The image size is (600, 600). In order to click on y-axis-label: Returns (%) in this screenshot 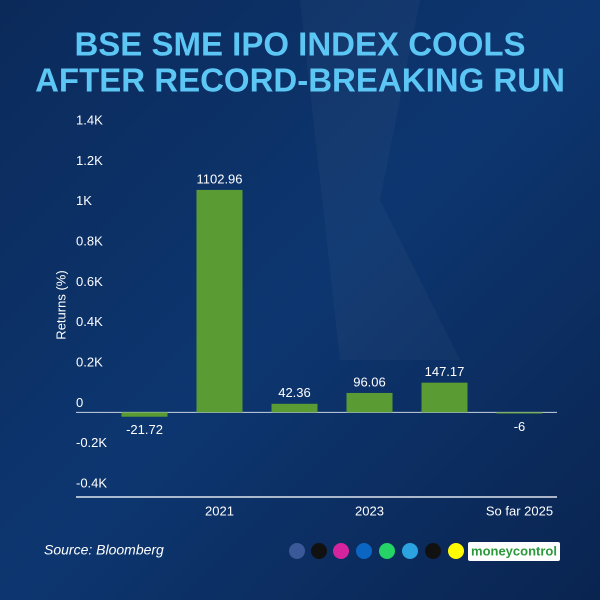, I will do `click(60, 304)`.